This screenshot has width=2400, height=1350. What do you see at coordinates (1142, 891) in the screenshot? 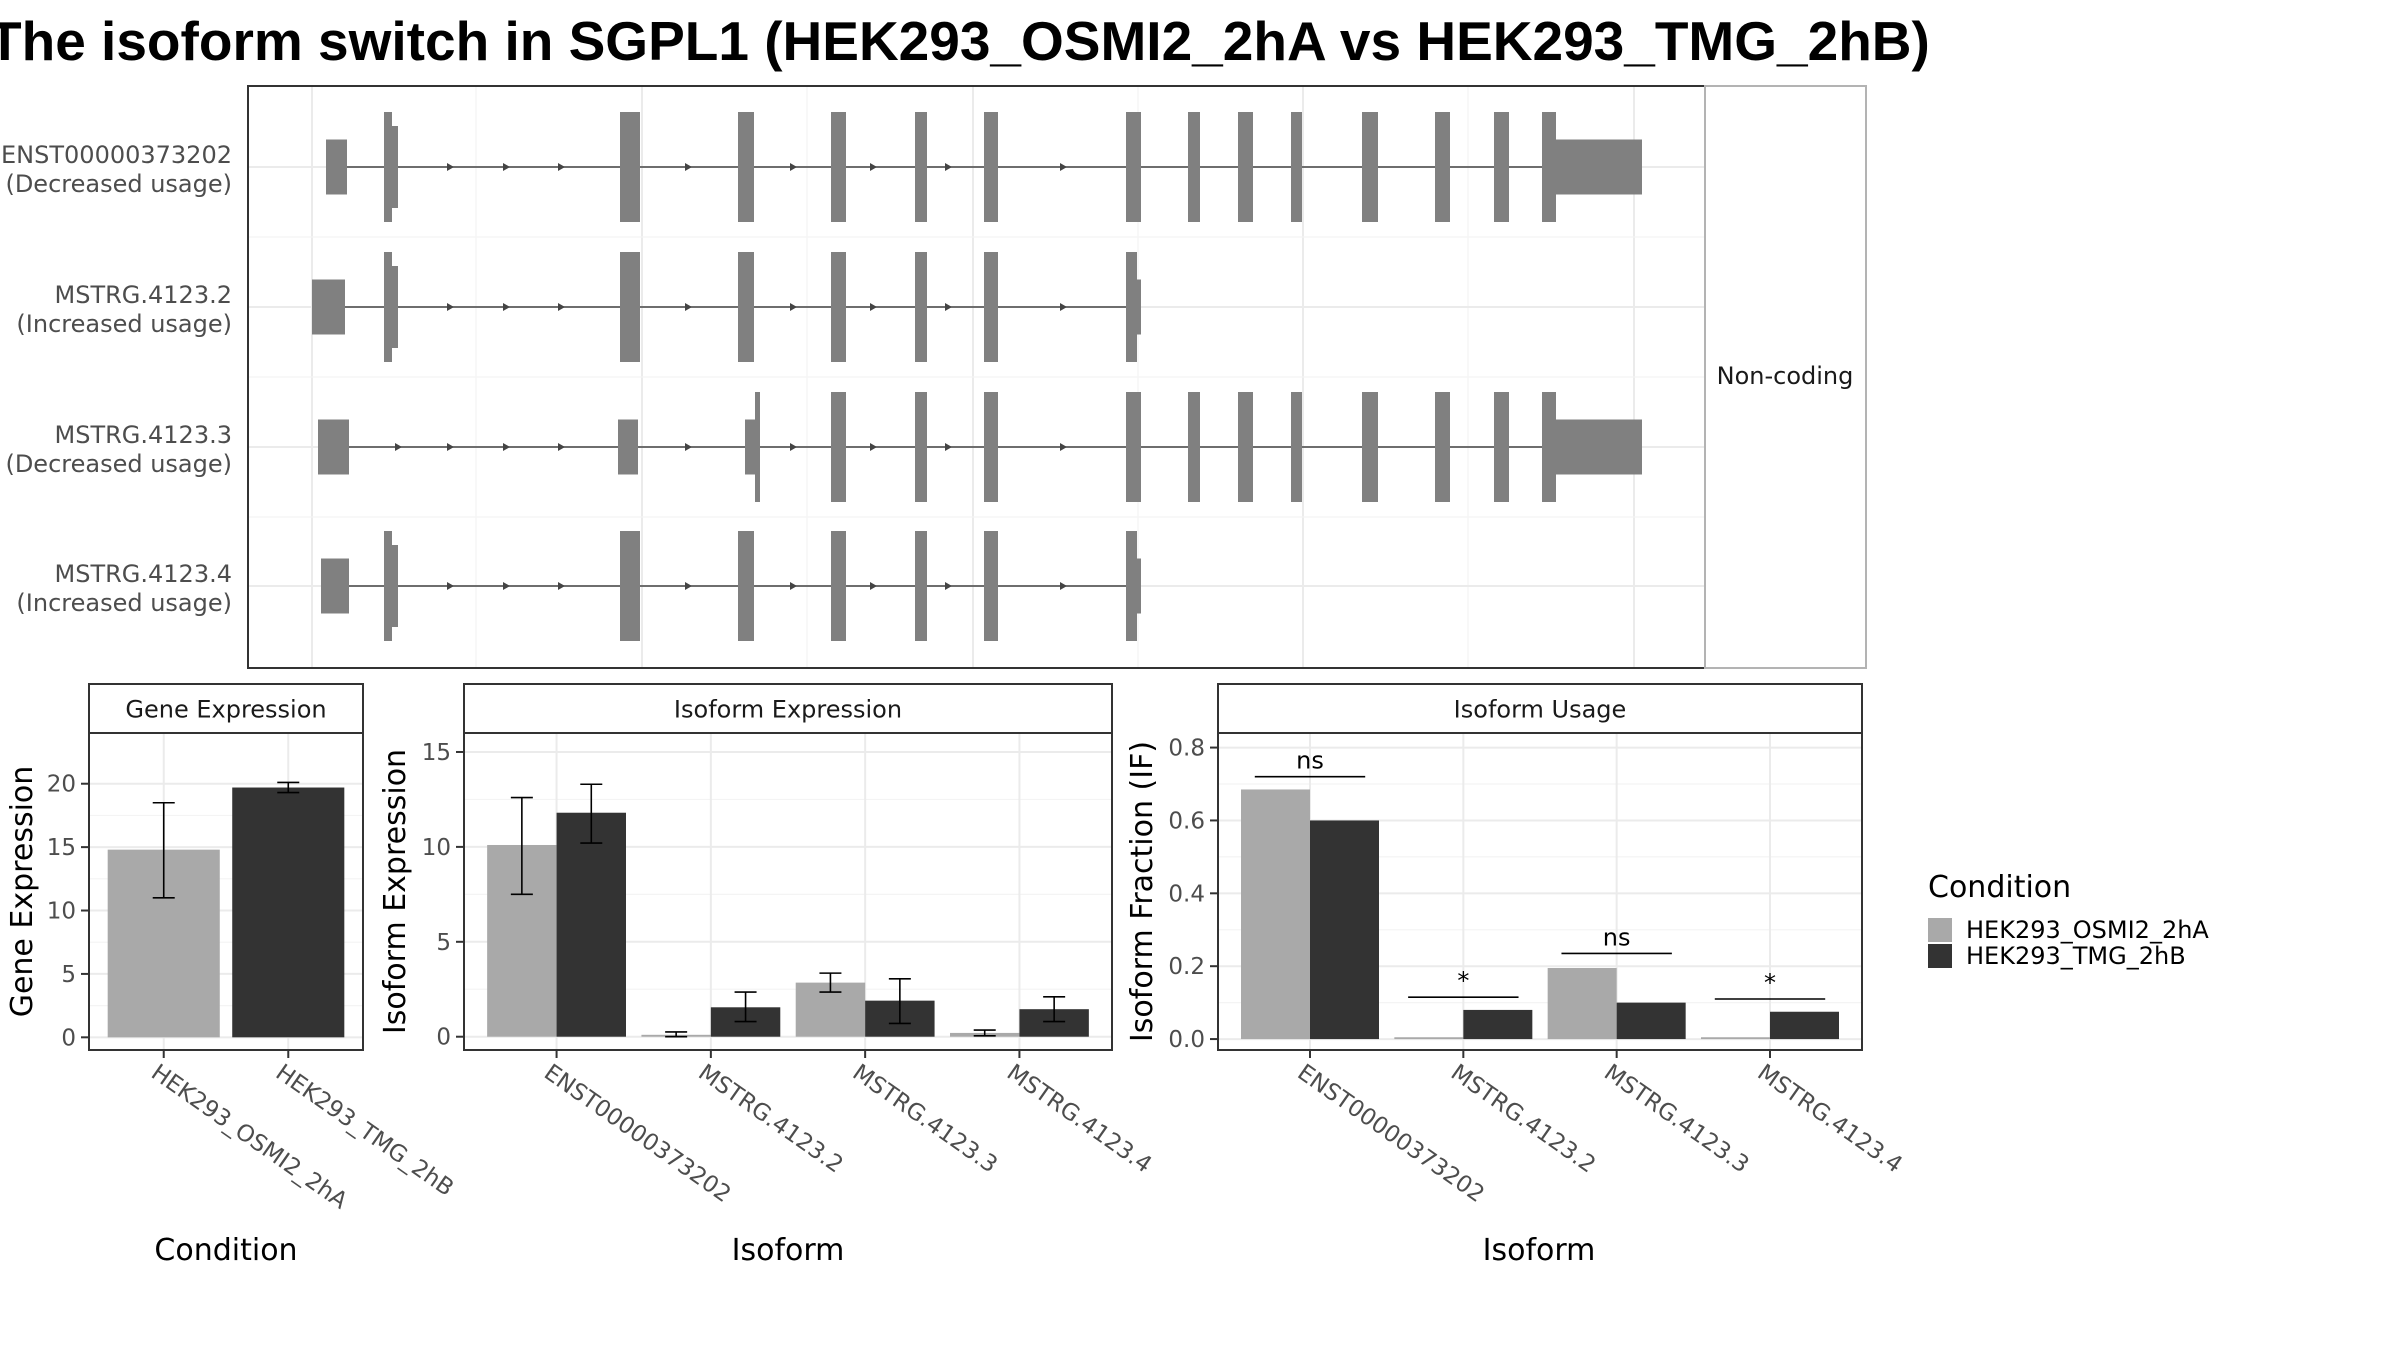
I see `y-axis-title: Isoform Fraction (IF)` at bounding box center [1142, 891].